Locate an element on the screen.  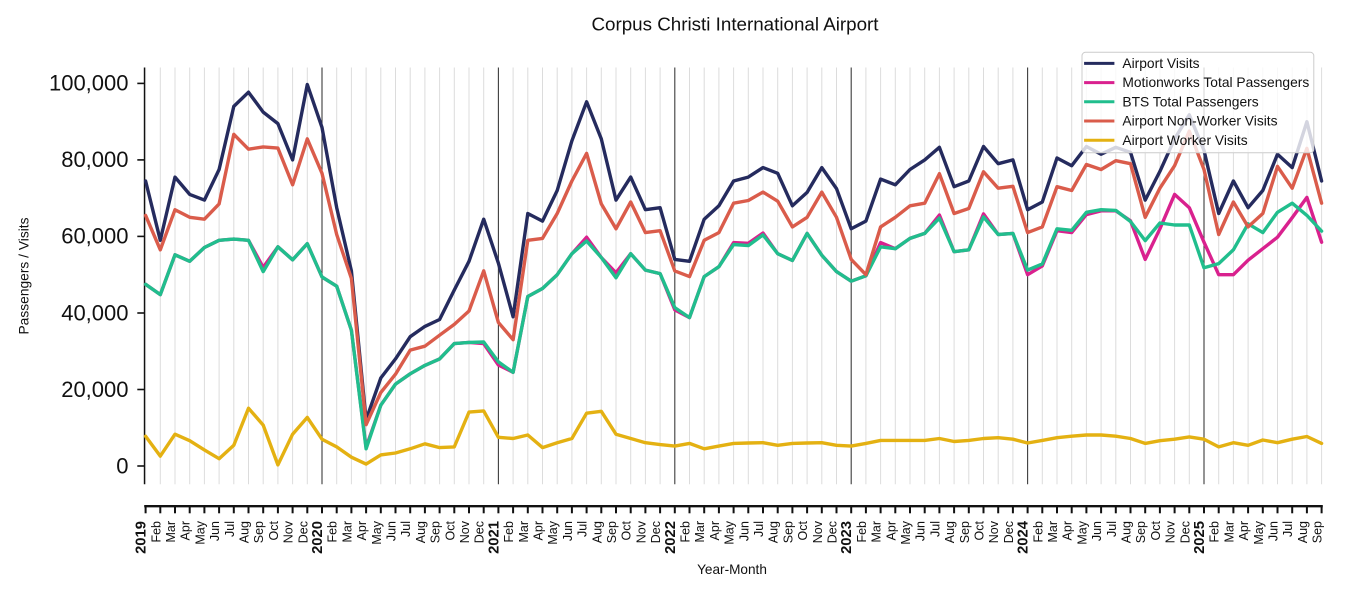
svg-text: 2023 is located at coordinates (847, 537).